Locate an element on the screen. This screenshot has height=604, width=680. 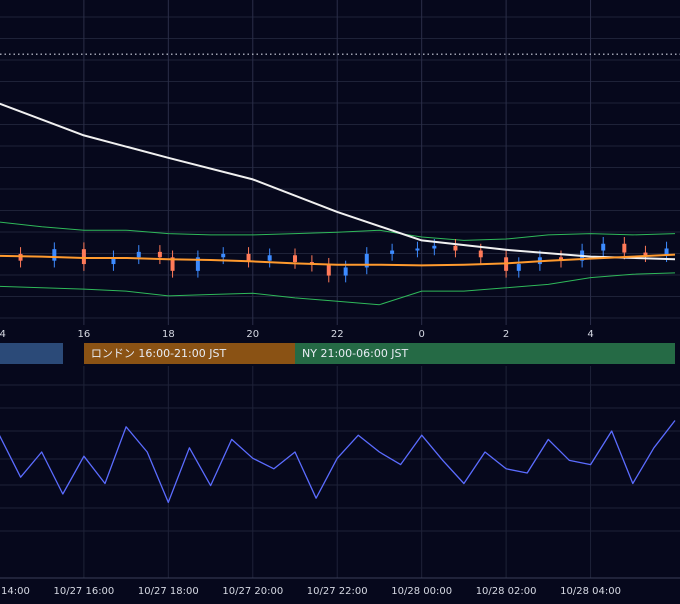
price-axis-tick-label: 4 is located at coordinates (590, 334).